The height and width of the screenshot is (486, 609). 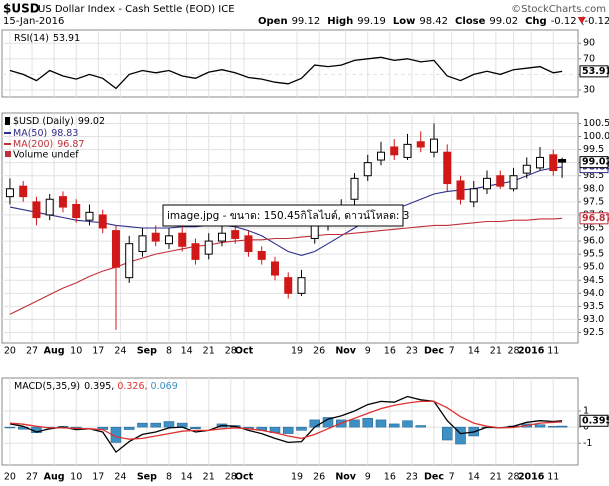 I want to click on x-tick-label: Sep, so click(x=147, y=477).